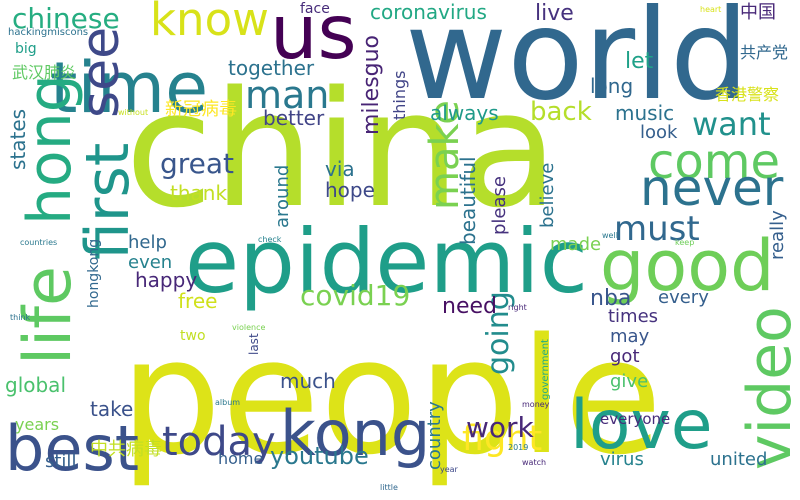 This screenshot has width=800, height=500. What do you see at coordinates (738, 459) in the screenshot?
I see `cloud-word-united: united` at bounding box center [738, 459].